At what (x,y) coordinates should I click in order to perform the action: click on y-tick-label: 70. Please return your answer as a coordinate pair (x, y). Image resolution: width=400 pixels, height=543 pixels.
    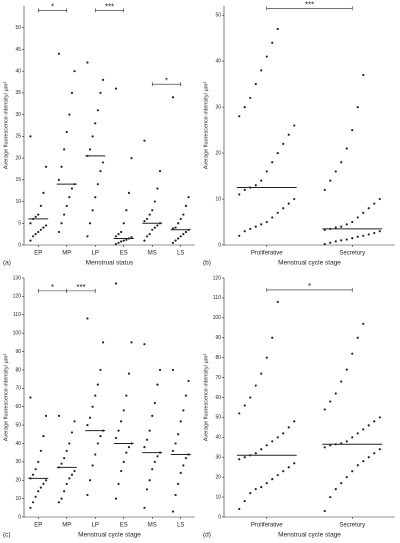
    Looking at the image, I should click on (218, 378).